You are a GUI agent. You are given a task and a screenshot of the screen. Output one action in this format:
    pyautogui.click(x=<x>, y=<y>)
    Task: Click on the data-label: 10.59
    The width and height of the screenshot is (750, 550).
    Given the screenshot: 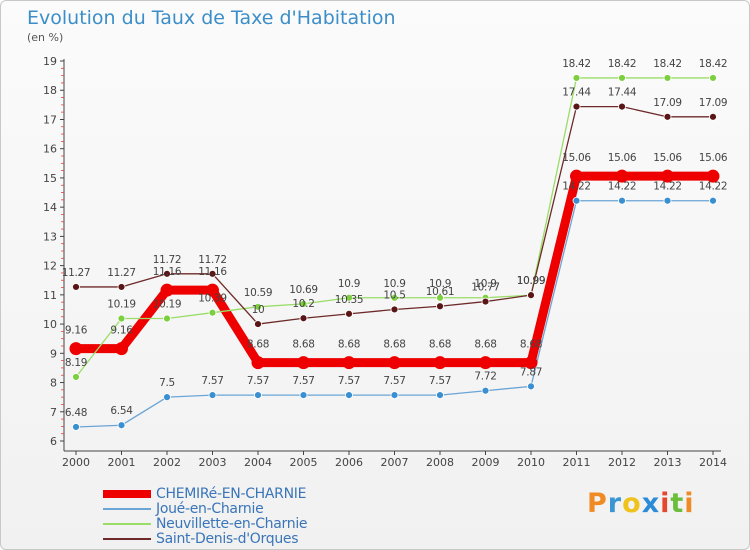 What is the action you would take?
    pyautogui.click(x=258, y=293)
    